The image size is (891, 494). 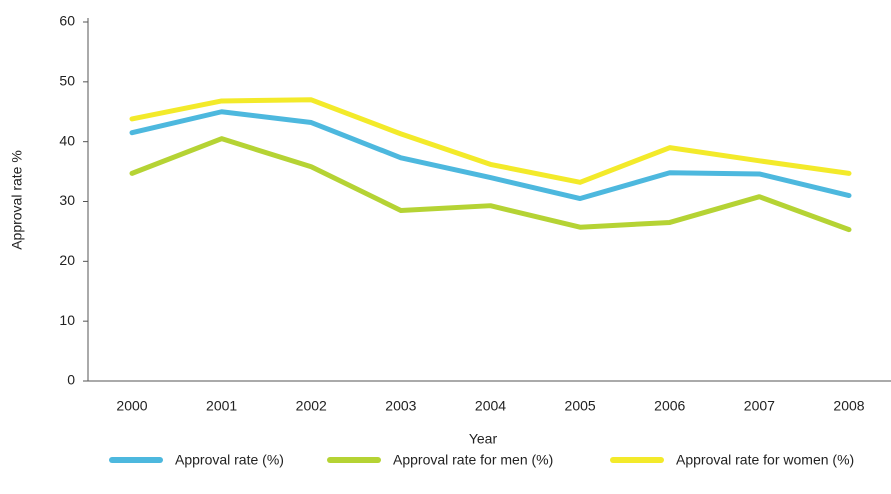 What do you see at coordinates (229, 460) in the screenshot?
I see `legend-label: Approval rate (%)` at bounding box center [229, 460].